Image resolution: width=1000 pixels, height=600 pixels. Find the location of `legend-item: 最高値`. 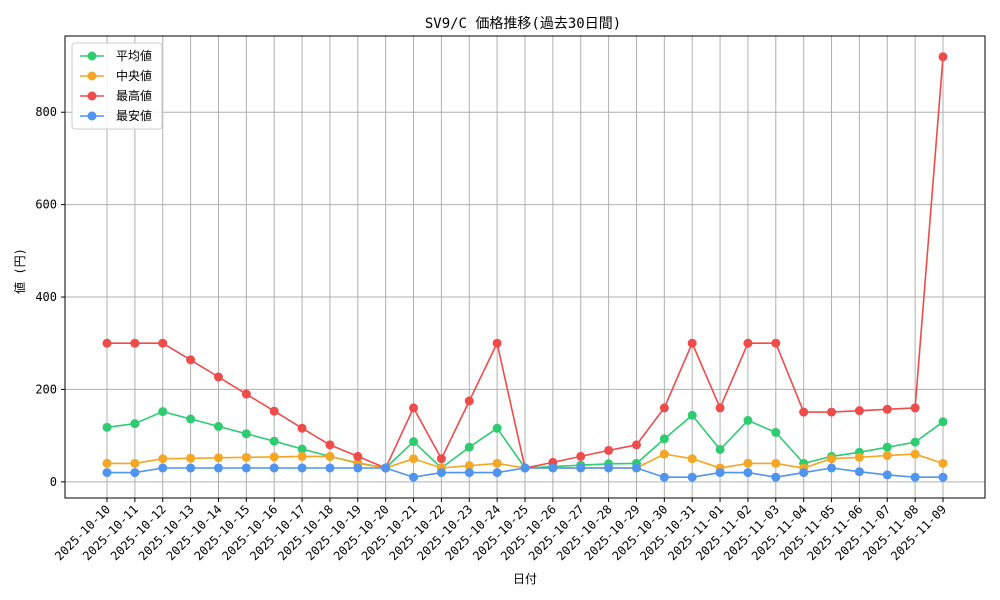

legend-item: 最高値 is located at coordinates (116, 95).